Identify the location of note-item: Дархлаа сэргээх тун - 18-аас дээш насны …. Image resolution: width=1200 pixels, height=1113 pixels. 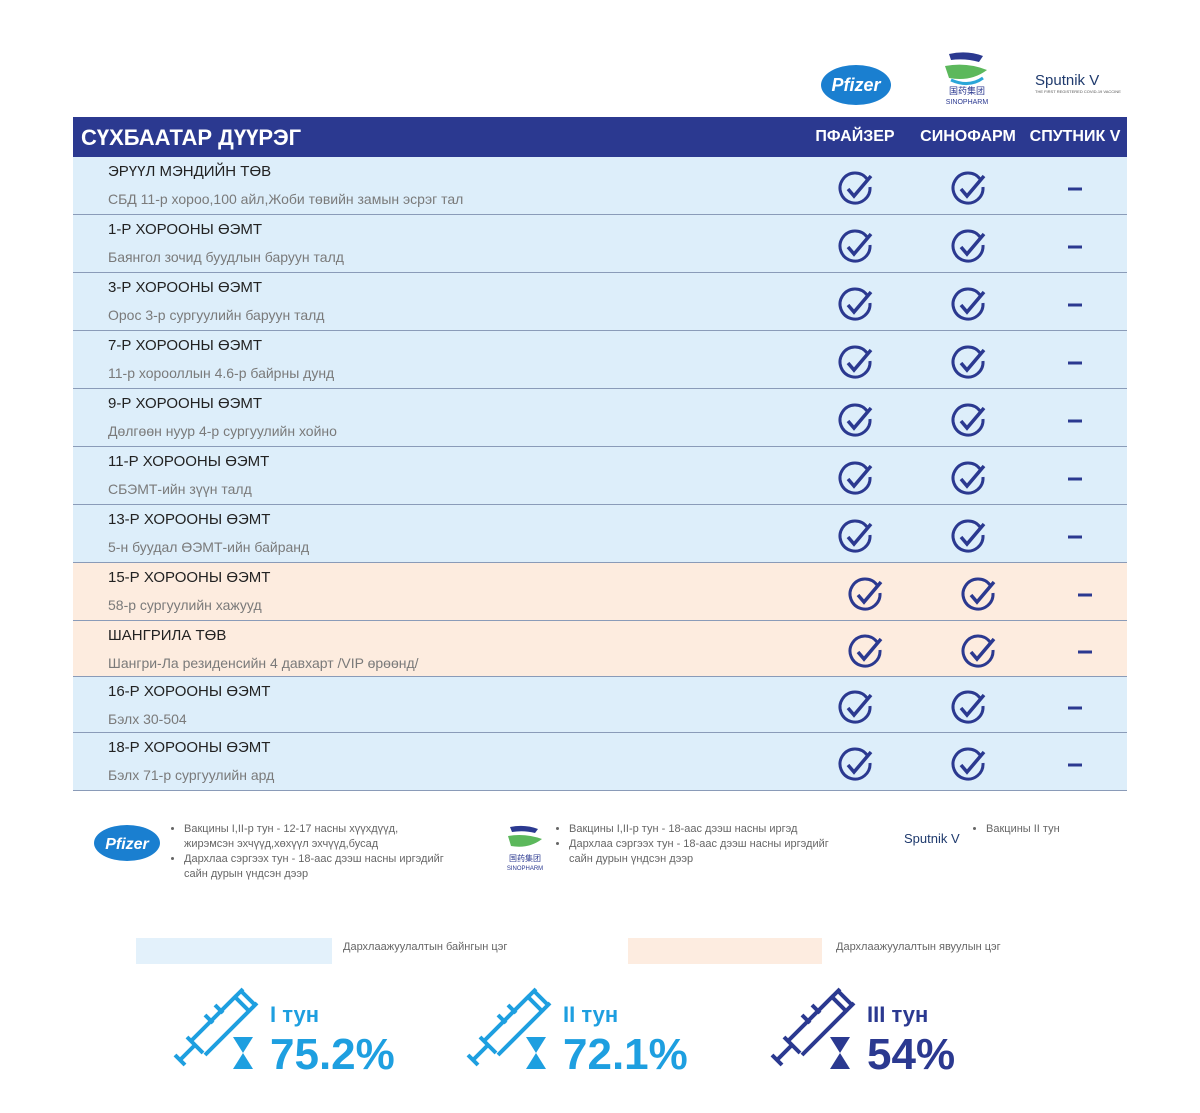
(314, 867).